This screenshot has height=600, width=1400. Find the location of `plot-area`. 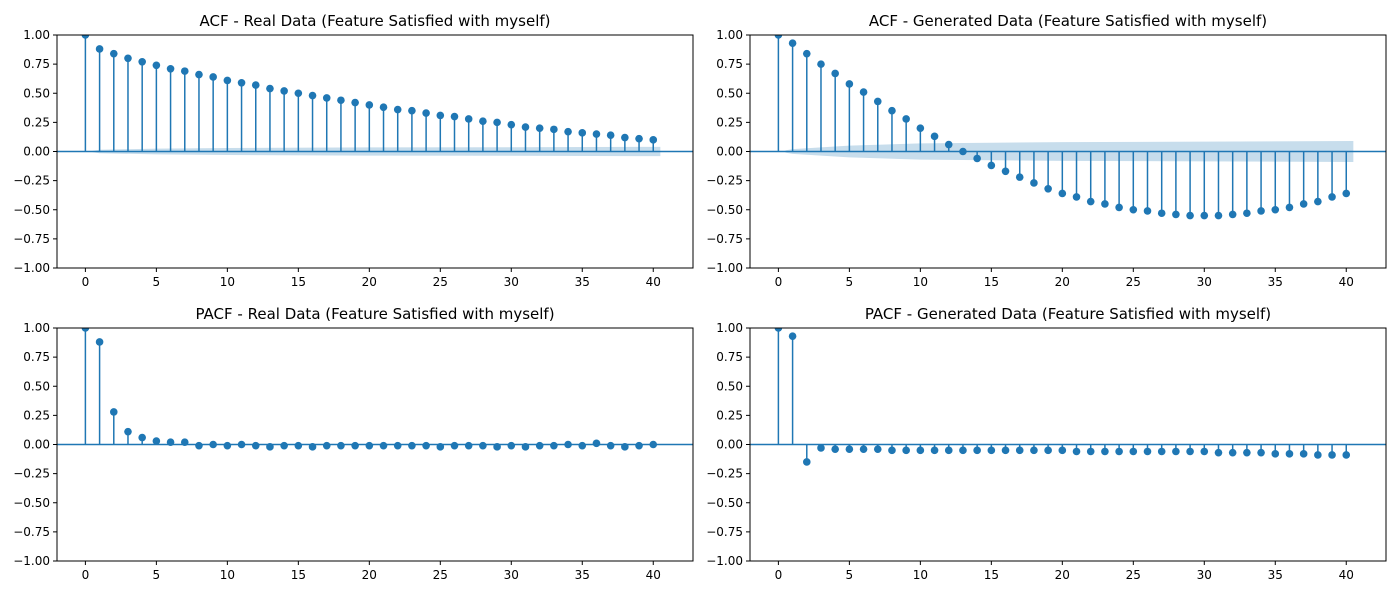

plot-area is located at coordinates (375, 389).